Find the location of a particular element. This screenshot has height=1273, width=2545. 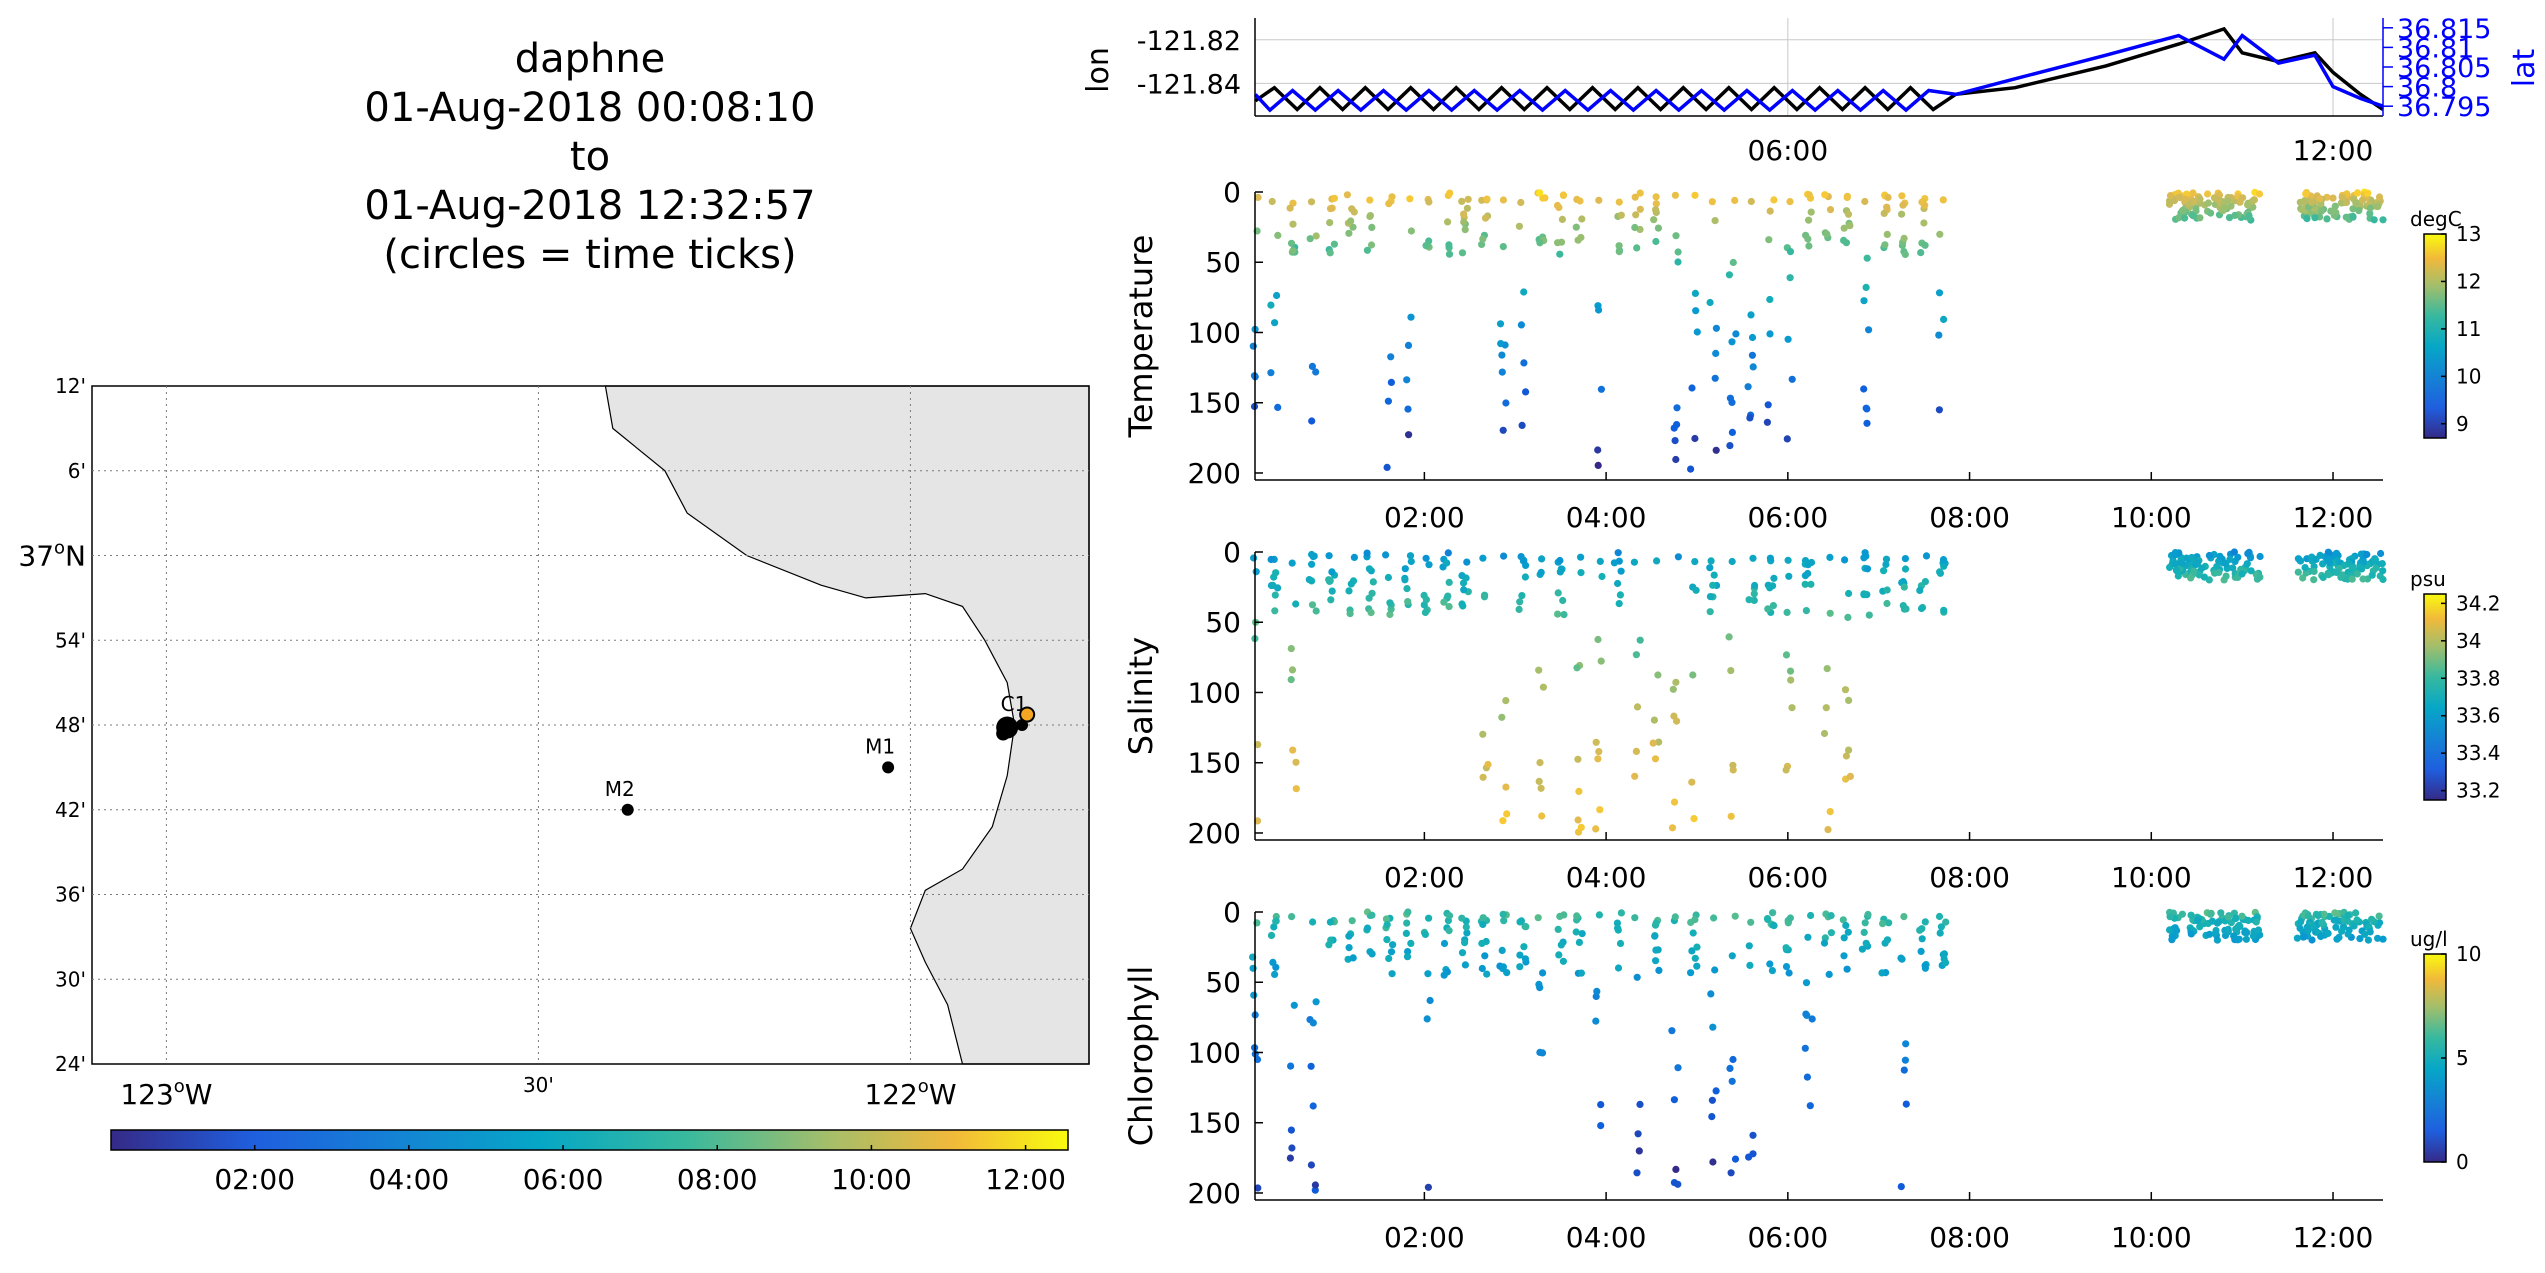

lon-tick-label: -121.82 is located at coordinates (1189, 41).